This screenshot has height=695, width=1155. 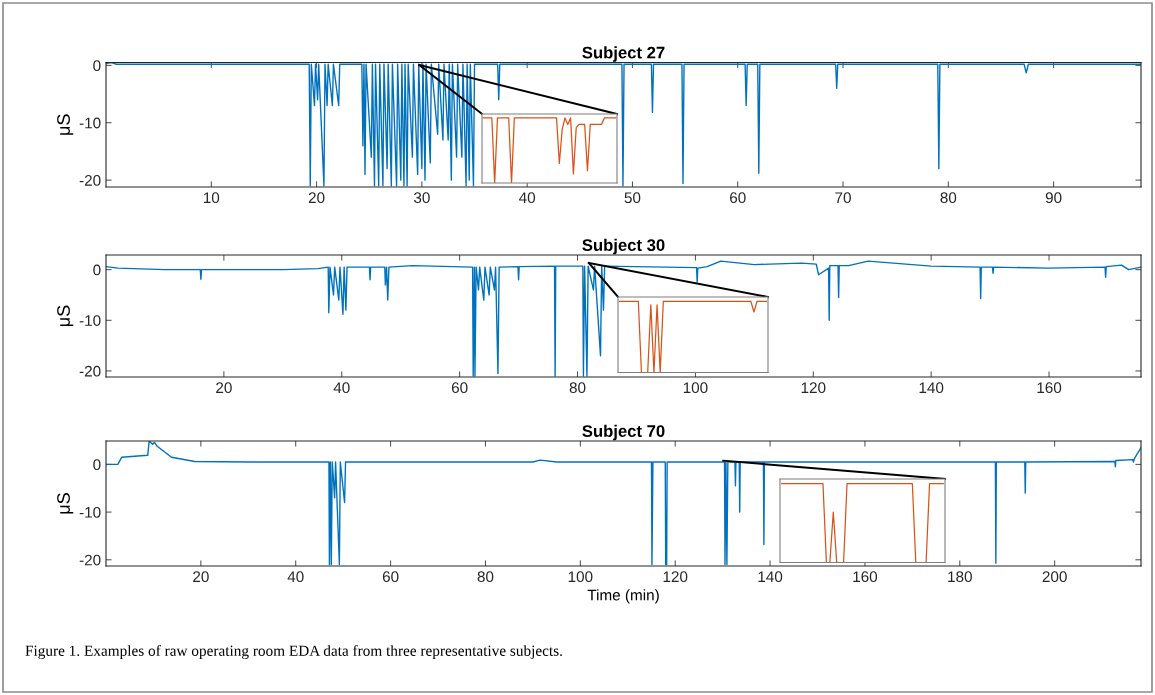 I want to click on x-tick-label: 30, so click(x=421, y=198).